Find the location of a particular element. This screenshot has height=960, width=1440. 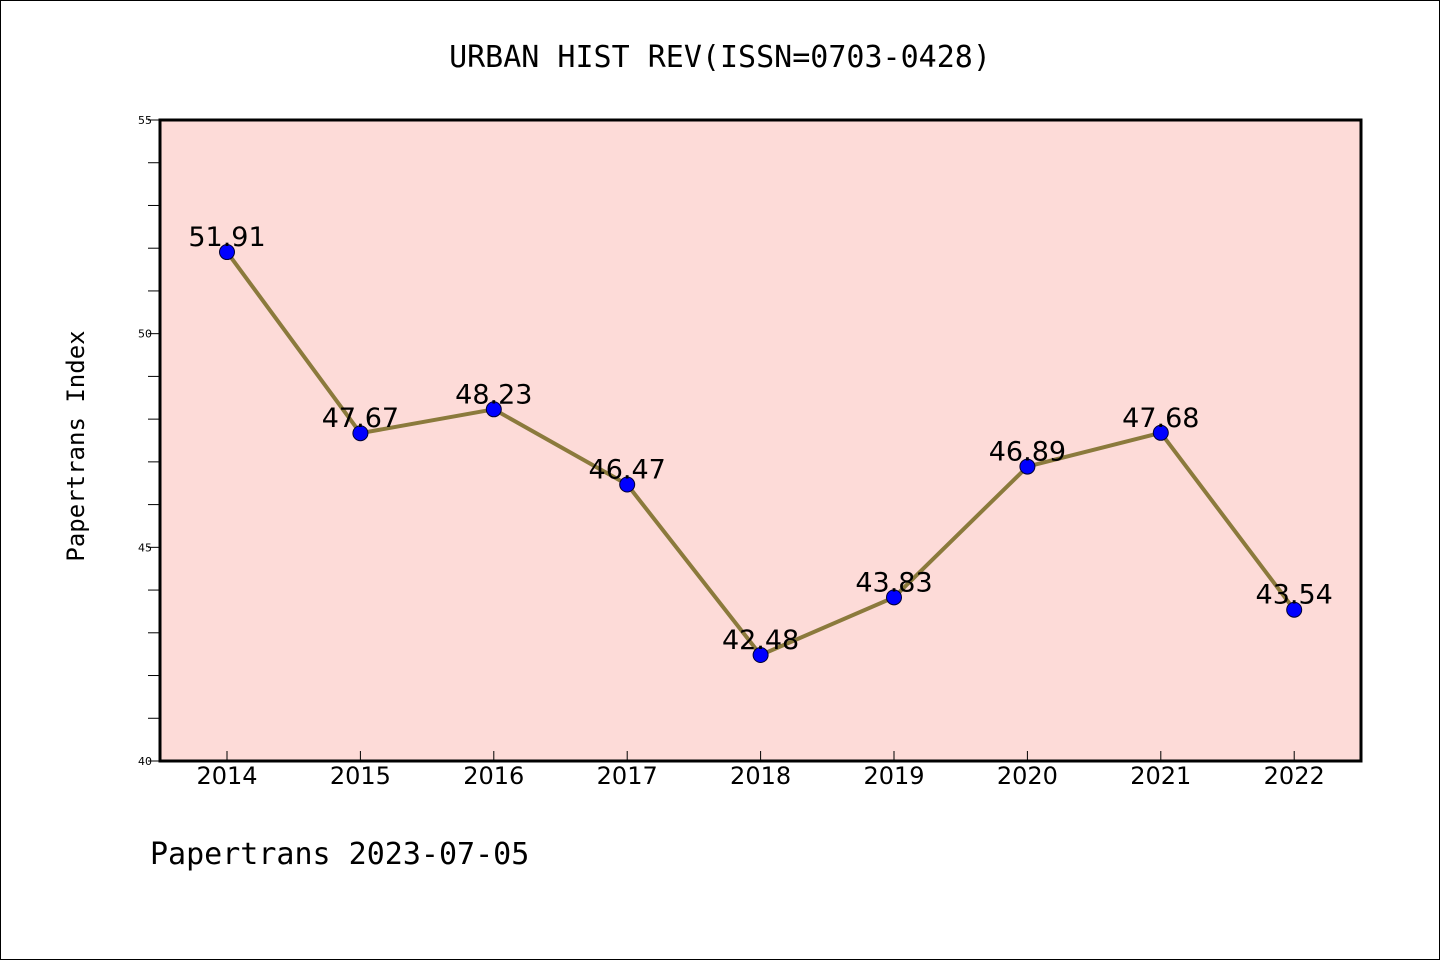

data-label: 47.67 is located at coordinates (360, 418).